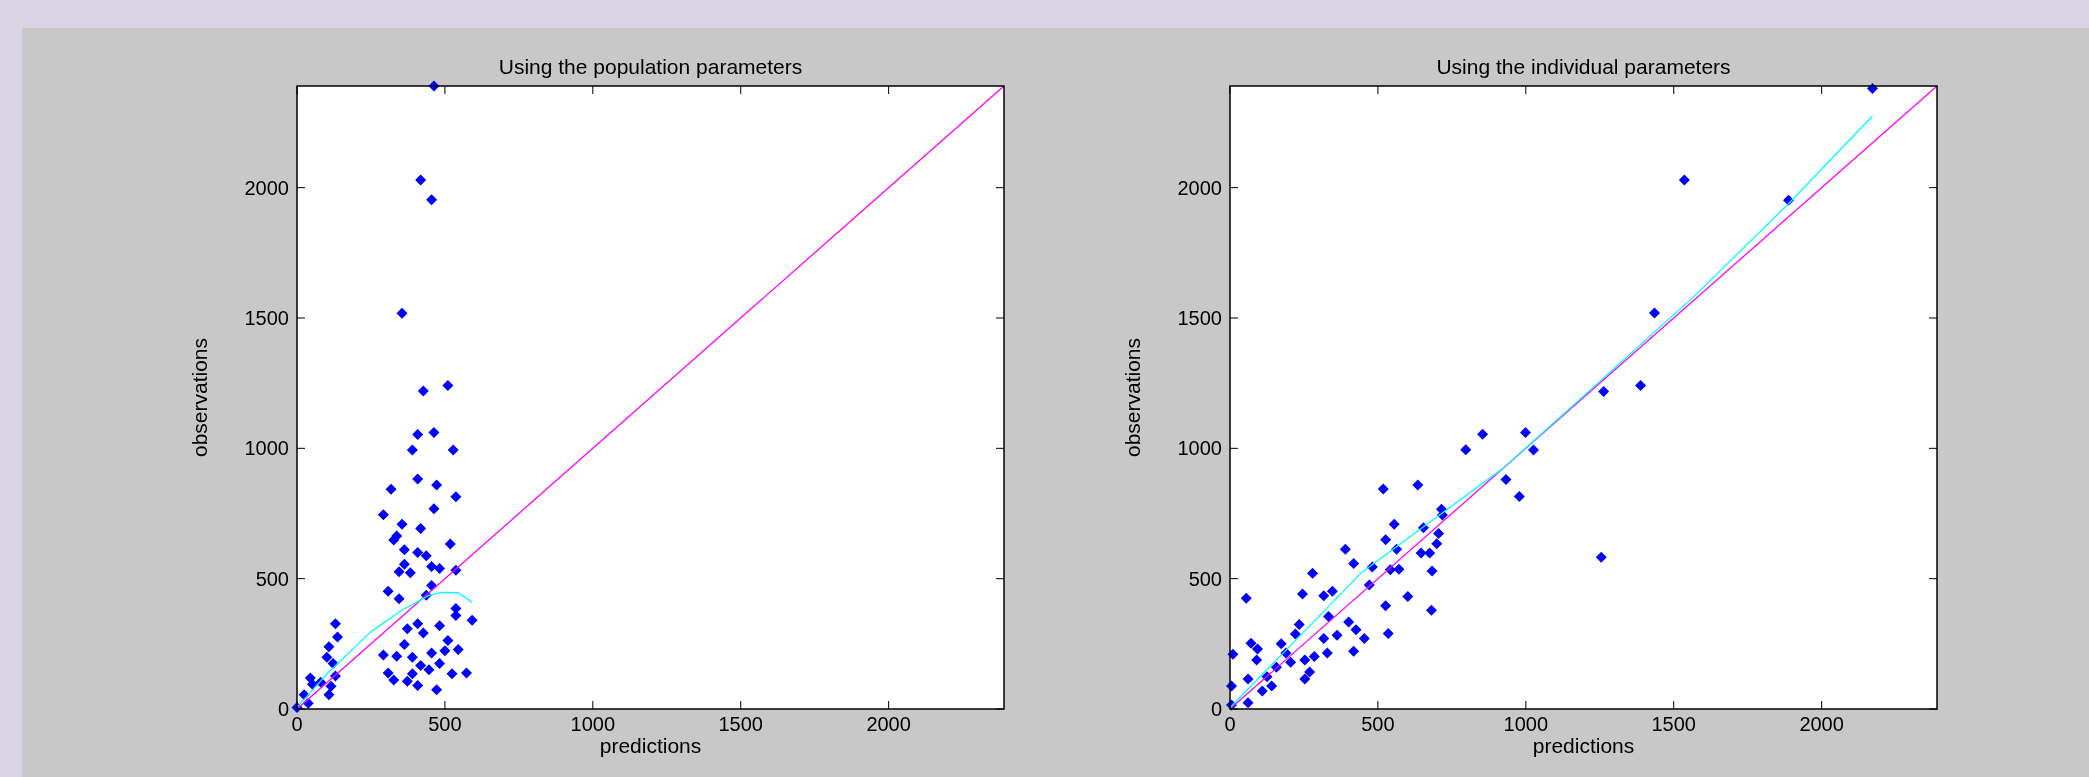  Describe the element at coordinates (650, 66) in the screenshot. I see `chart-title: Using the population parameters` at that location.